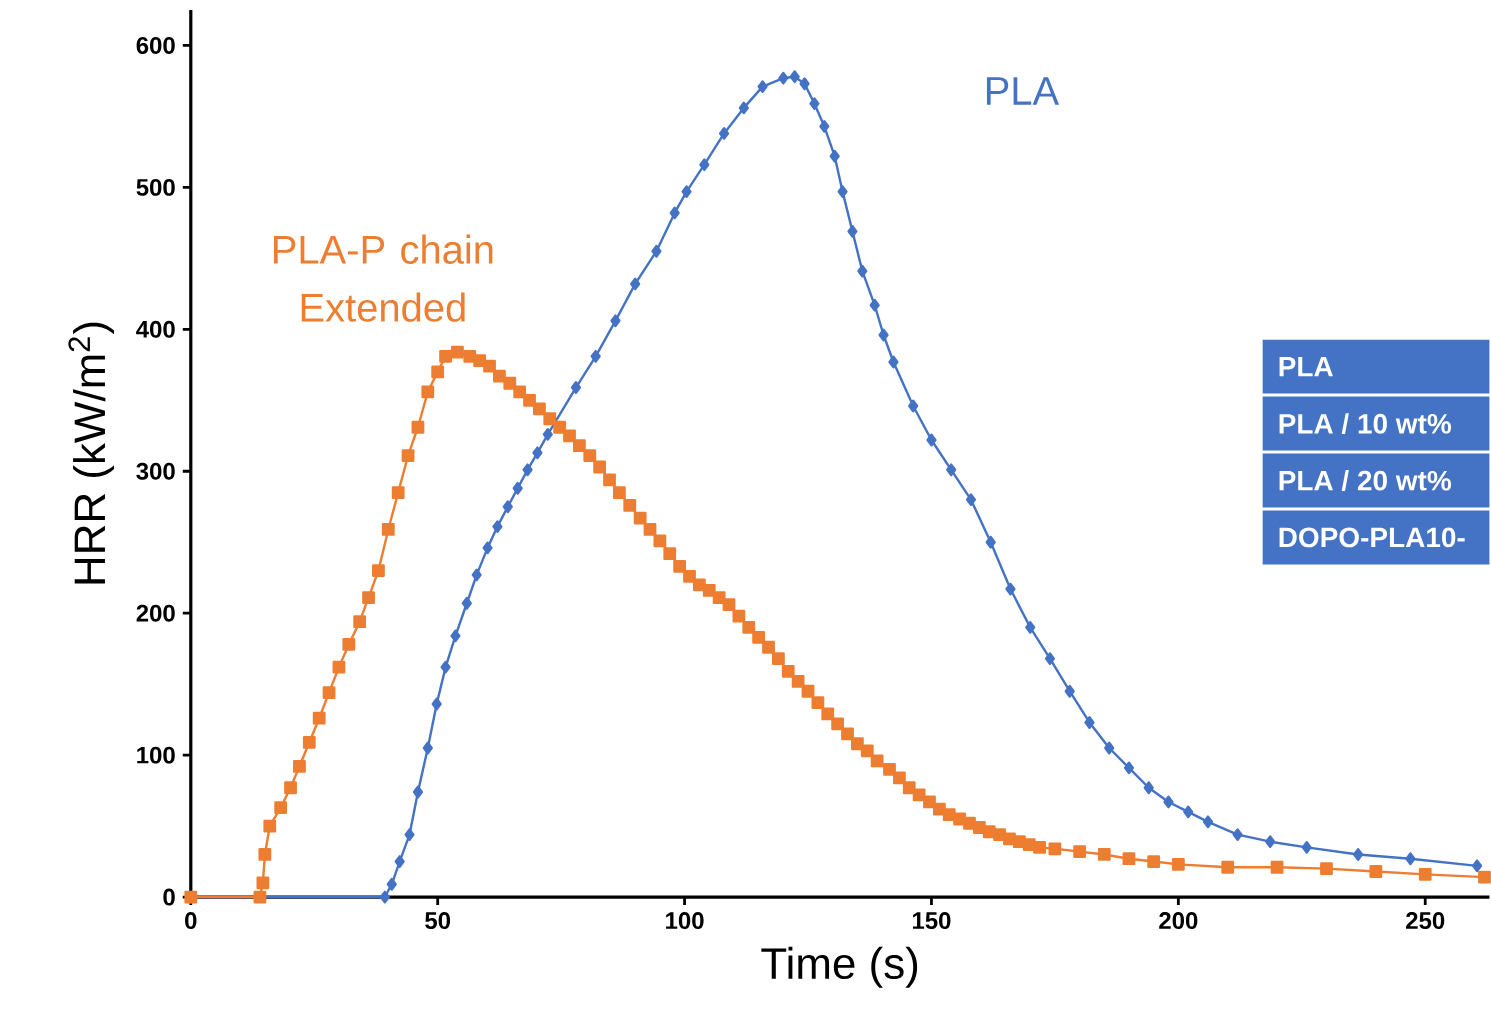 The width and height of the screenshot is (1491, 1029). What do you see at coordinates (155, 613) in the screenshot?
I see `y-tick-label: 200` at bounding box center [155, 613].